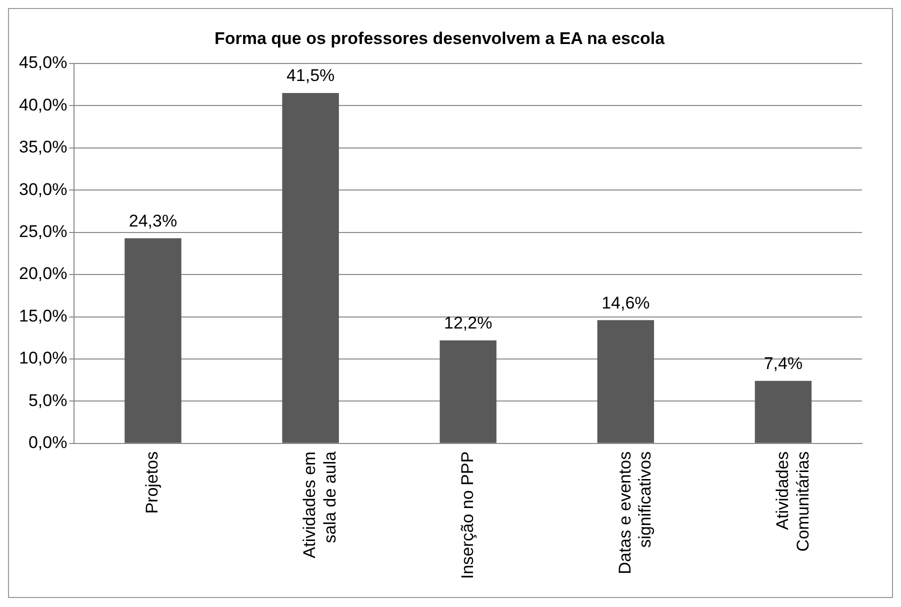 This screenshot has height=607, width=901. Describe the element at coordinates (152, 482) in the screenshot. I see `x-tick-label: Projetos` at that location.